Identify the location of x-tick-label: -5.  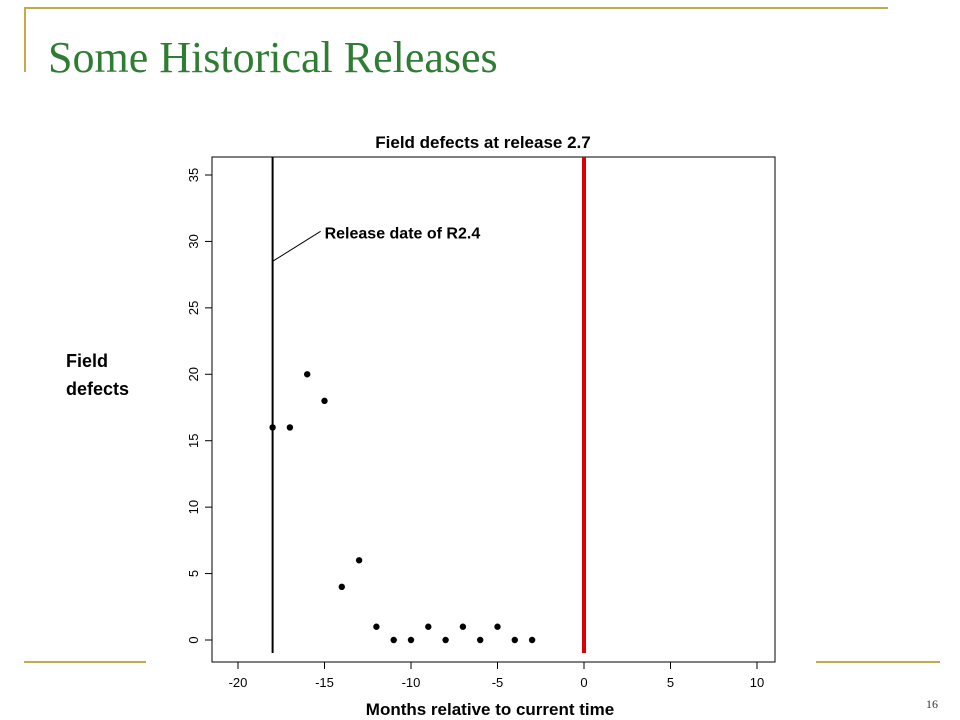
(498, 682).